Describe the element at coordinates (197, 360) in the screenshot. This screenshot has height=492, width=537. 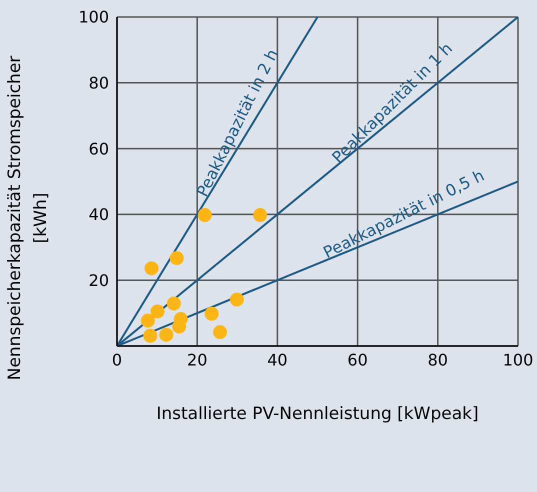
I see `x-tick-label: 20` at that location.